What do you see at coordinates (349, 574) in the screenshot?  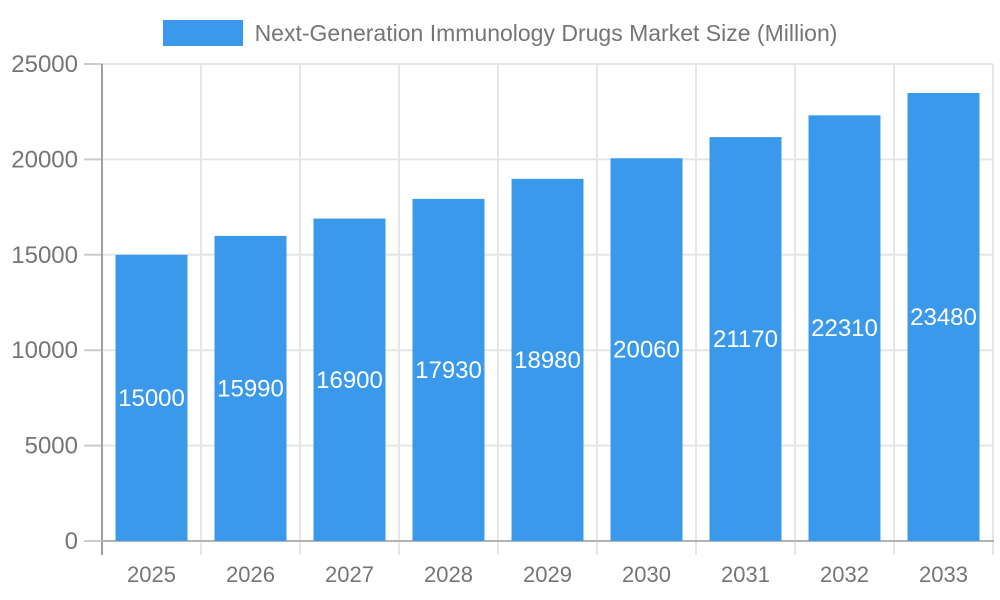 I see `x-axis-label: 2027` at bounding box center [349, 574].